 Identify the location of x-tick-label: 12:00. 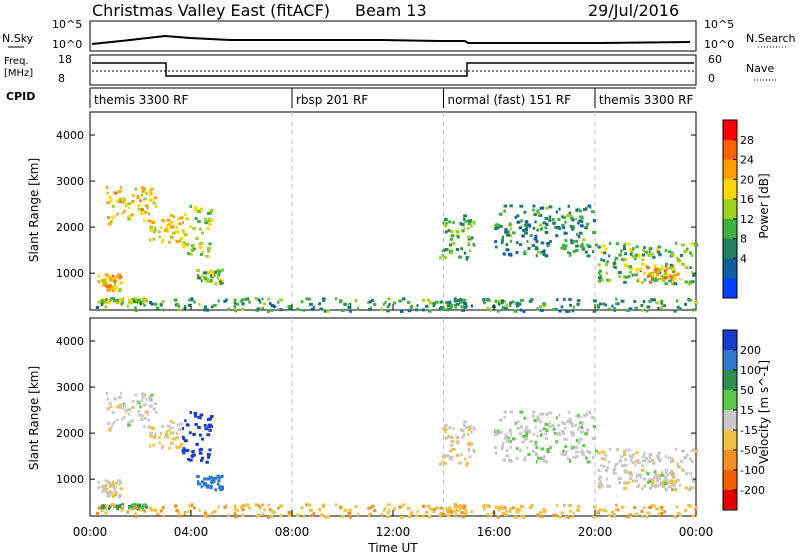
(393, 532).